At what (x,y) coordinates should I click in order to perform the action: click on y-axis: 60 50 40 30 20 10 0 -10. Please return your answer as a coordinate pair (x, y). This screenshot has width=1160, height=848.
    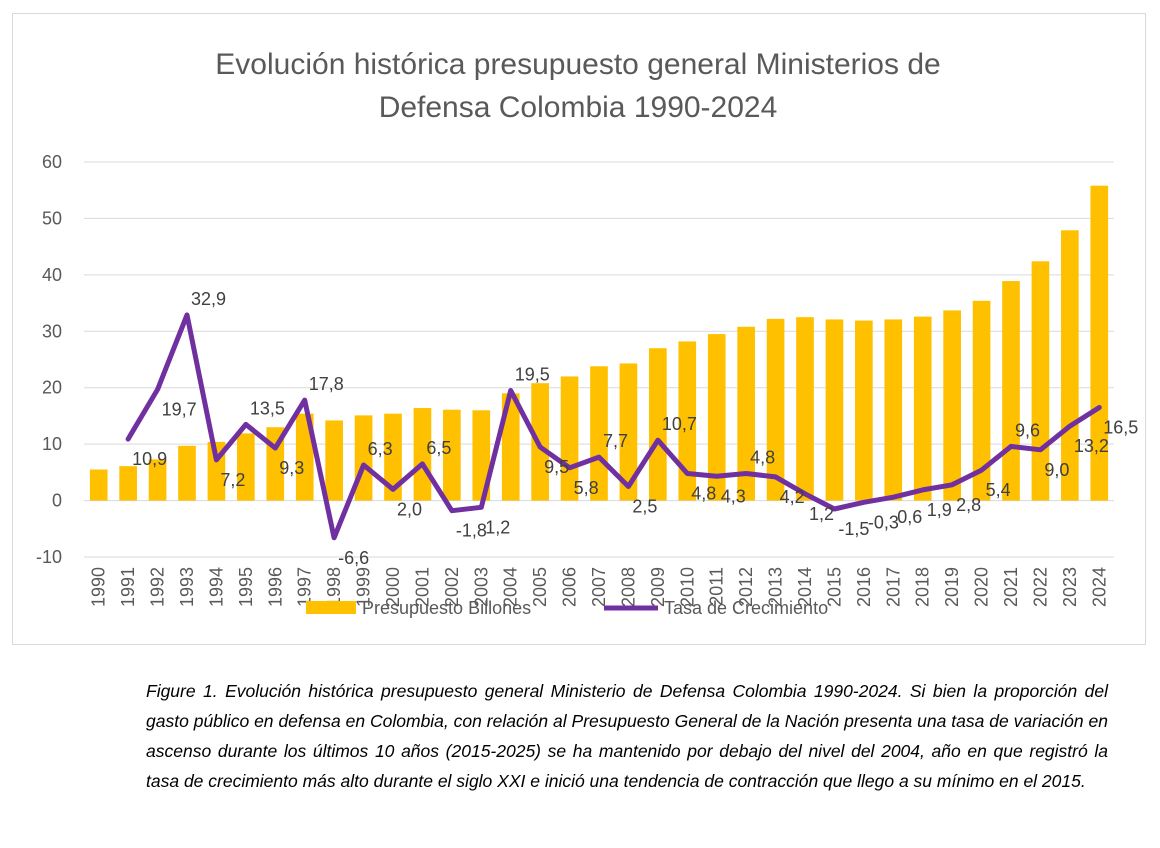
    Looking at the image, I should click on (49, 359).